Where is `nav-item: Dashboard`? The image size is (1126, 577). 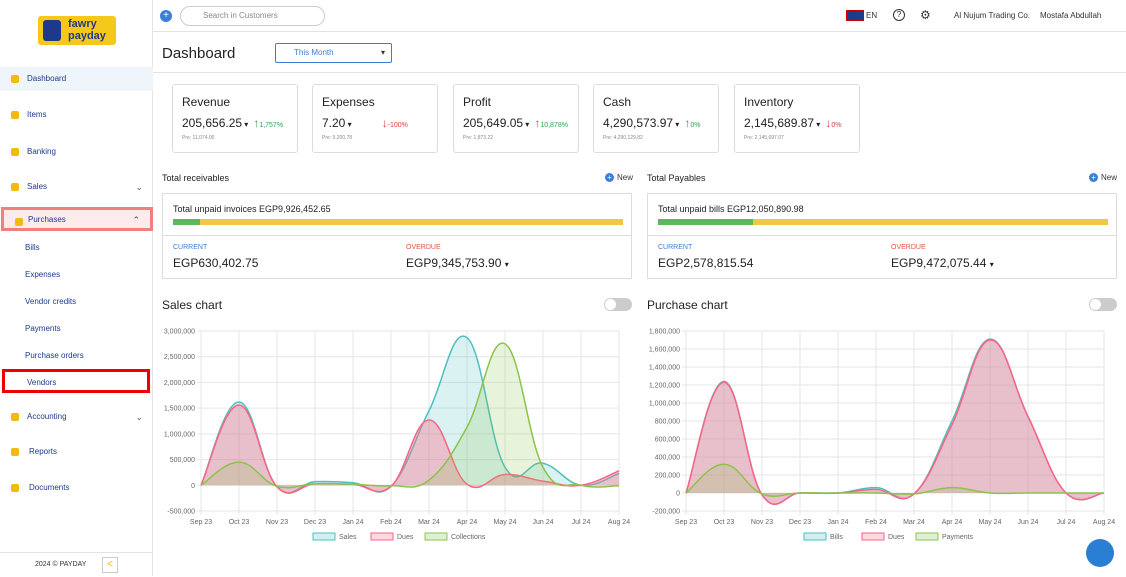 nav-item: Dashboard is located at coordinates (76, 79).